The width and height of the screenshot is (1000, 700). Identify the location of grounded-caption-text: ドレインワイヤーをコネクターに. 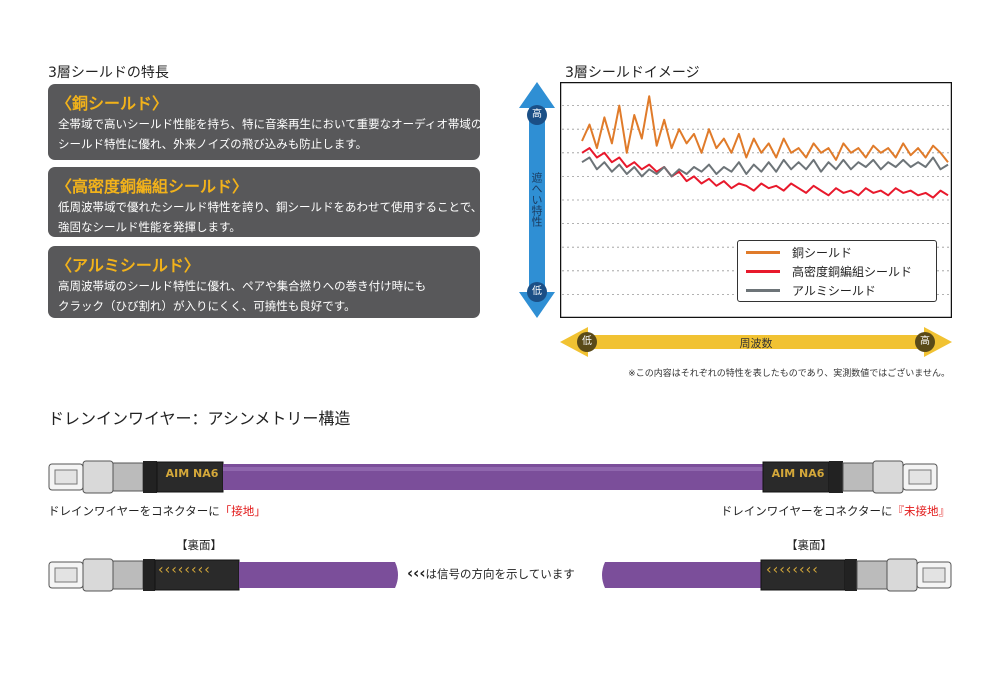
(134, 511).